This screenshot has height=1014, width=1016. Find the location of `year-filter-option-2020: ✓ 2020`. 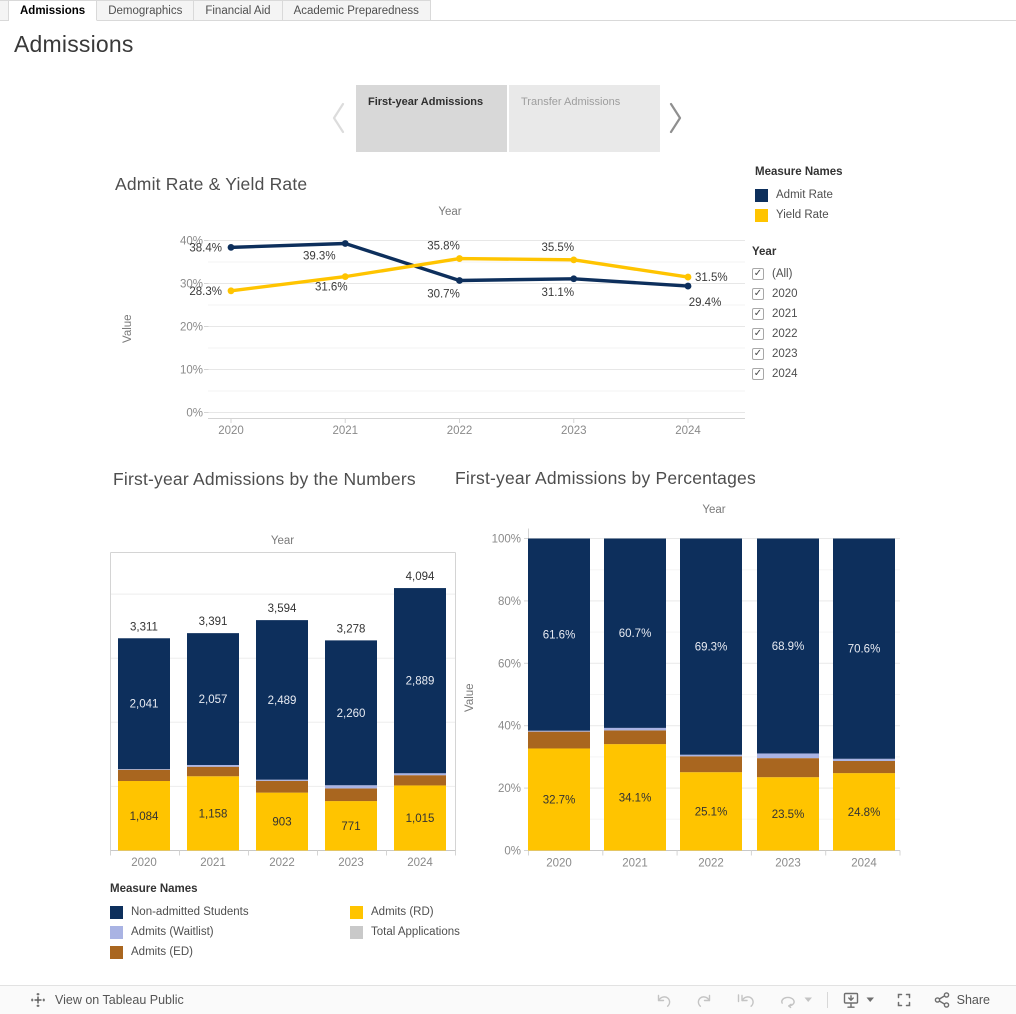

year-filter-option-2020: ✓ 2020 is located at coordinates (775, 294).